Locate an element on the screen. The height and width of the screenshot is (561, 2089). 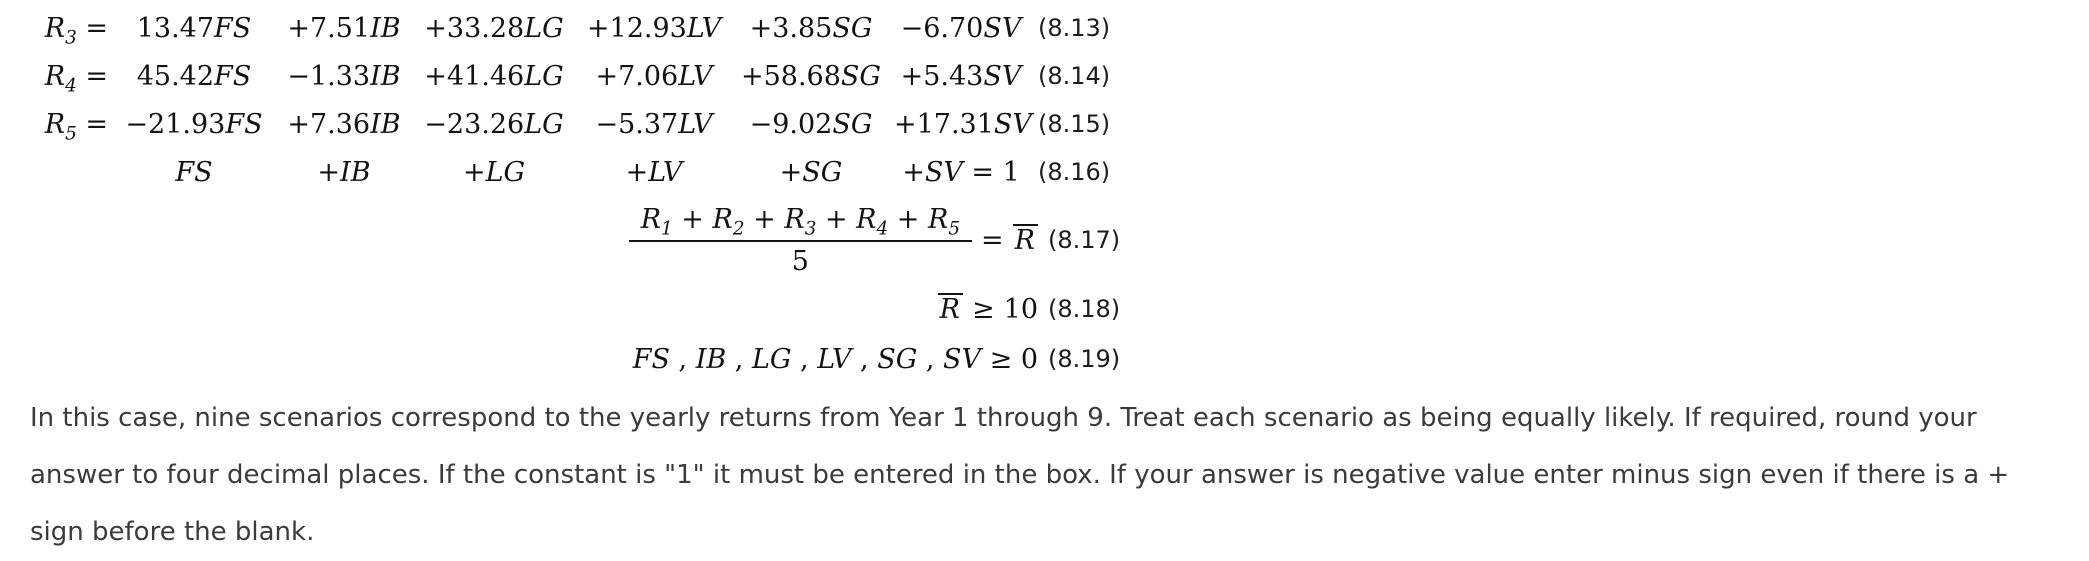
equation-lhs: R3 = is located at coordinates (76, 30).